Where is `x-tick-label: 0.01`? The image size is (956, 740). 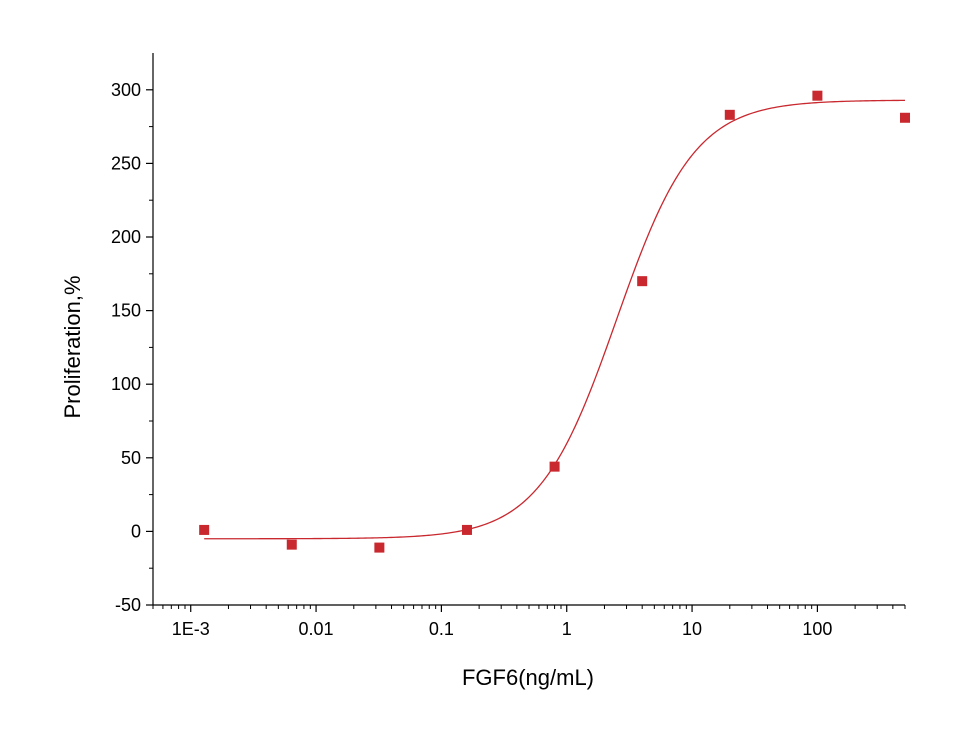 x-tick-label: 0.01 is located at coordinates (316, 629).